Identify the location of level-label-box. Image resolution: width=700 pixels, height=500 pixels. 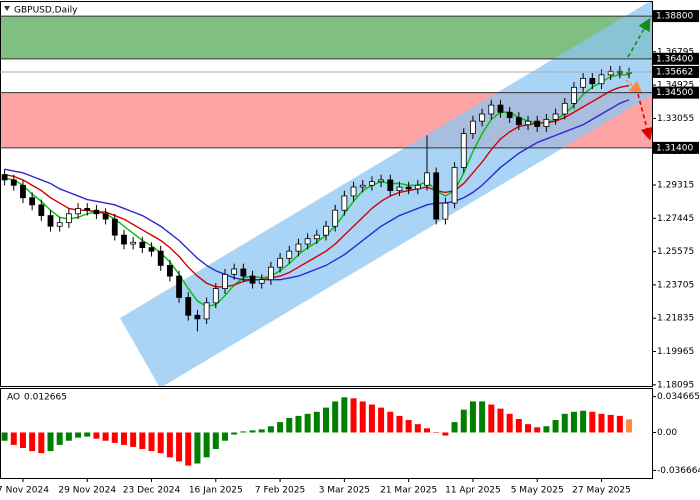
(676, 58).